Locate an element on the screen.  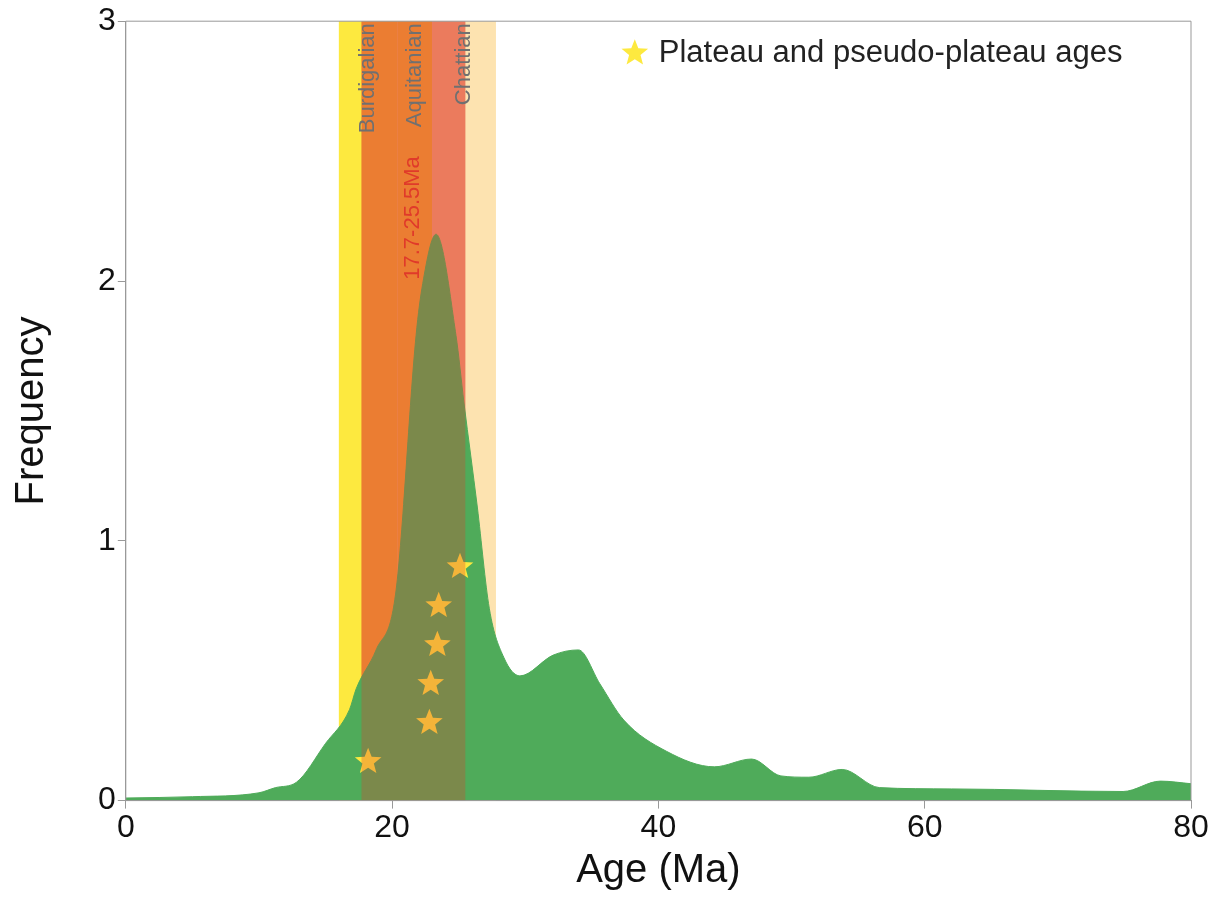
band-label: 17.7-25.5Ma is located at coordinates (412, 217).